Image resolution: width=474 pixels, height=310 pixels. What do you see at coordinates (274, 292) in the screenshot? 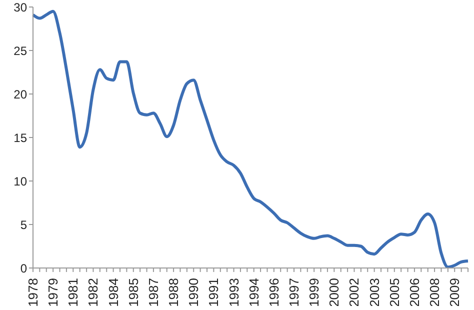
I see `x-tick-label: 1996` at bounding box center [274, 292].